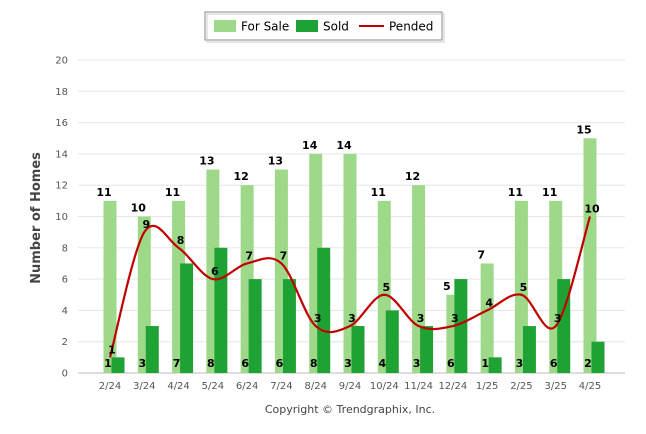  Describe the element at coordinates (61, 186) in the screenshot. I see `y-tick-label: 12` at that location.